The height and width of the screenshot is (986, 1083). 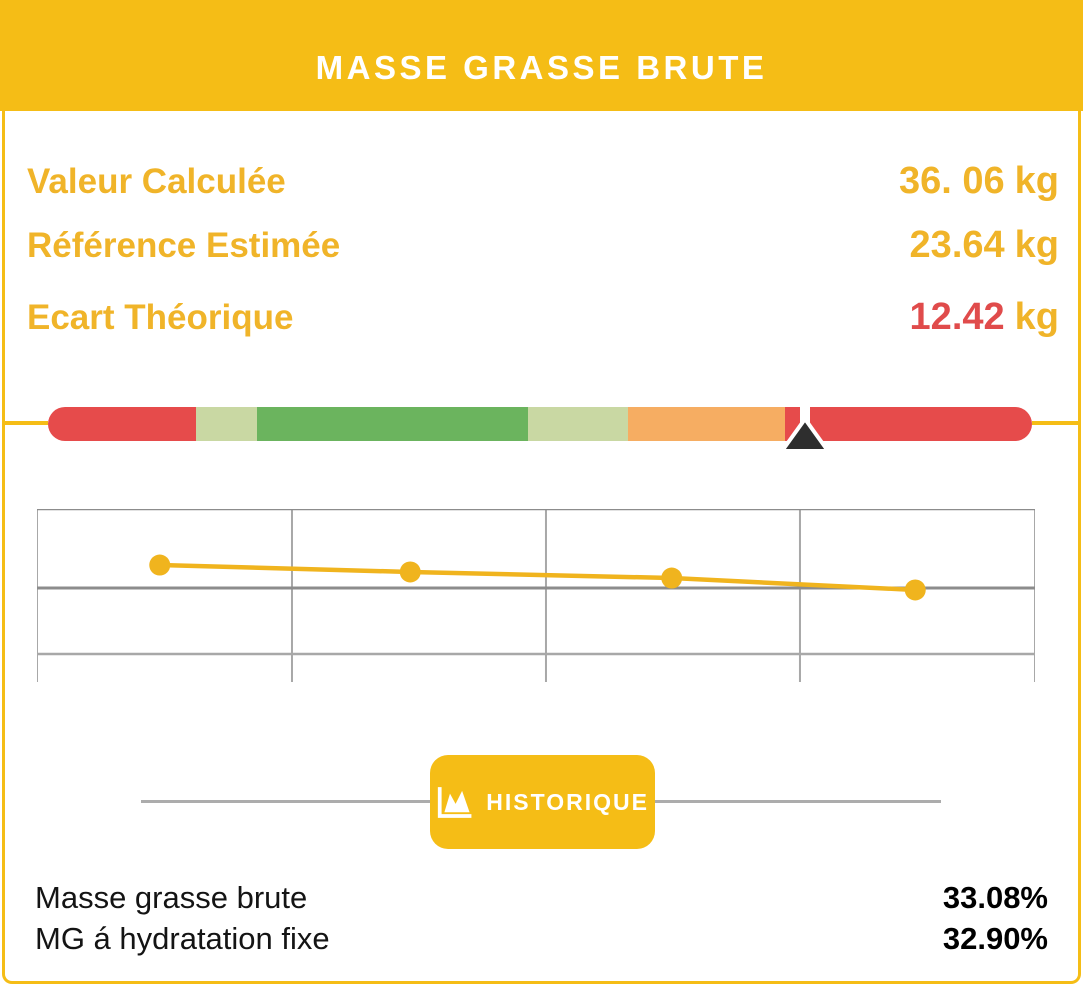 What do you see at coordinates (184, 245) in the screenshot?
I see `metric-label: Référence Estimée` at bounding box center [184, 245].